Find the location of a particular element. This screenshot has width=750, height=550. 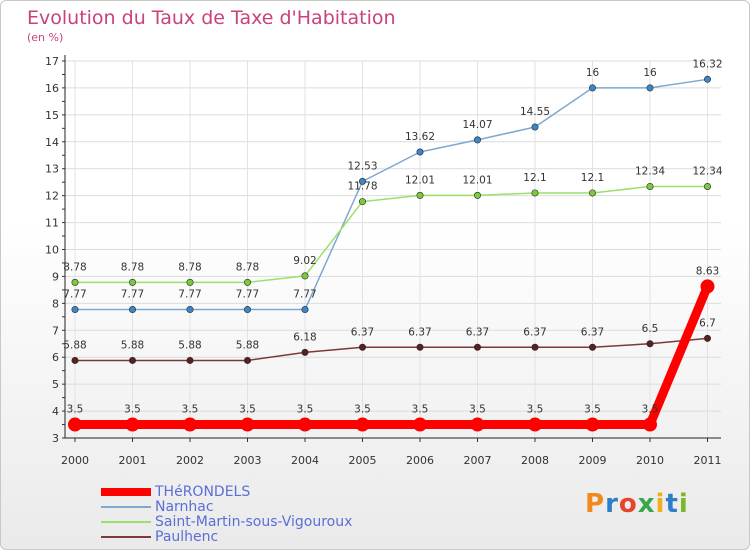

chart-title: Evolution du Taux de Taxe d'Habitation is located at coordinates (211, 18).